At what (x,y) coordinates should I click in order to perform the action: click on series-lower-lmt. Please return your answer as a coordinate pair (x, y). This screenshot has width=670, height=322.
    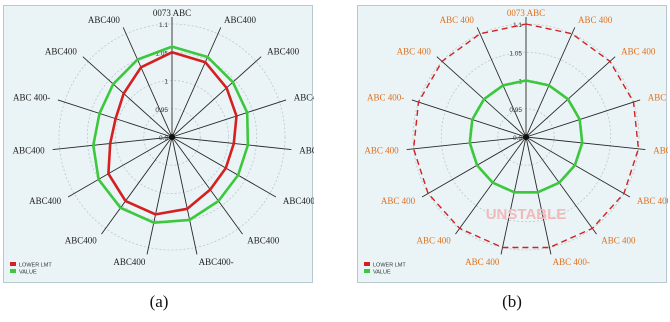
    Looking at the image, I should click on (172, 133).